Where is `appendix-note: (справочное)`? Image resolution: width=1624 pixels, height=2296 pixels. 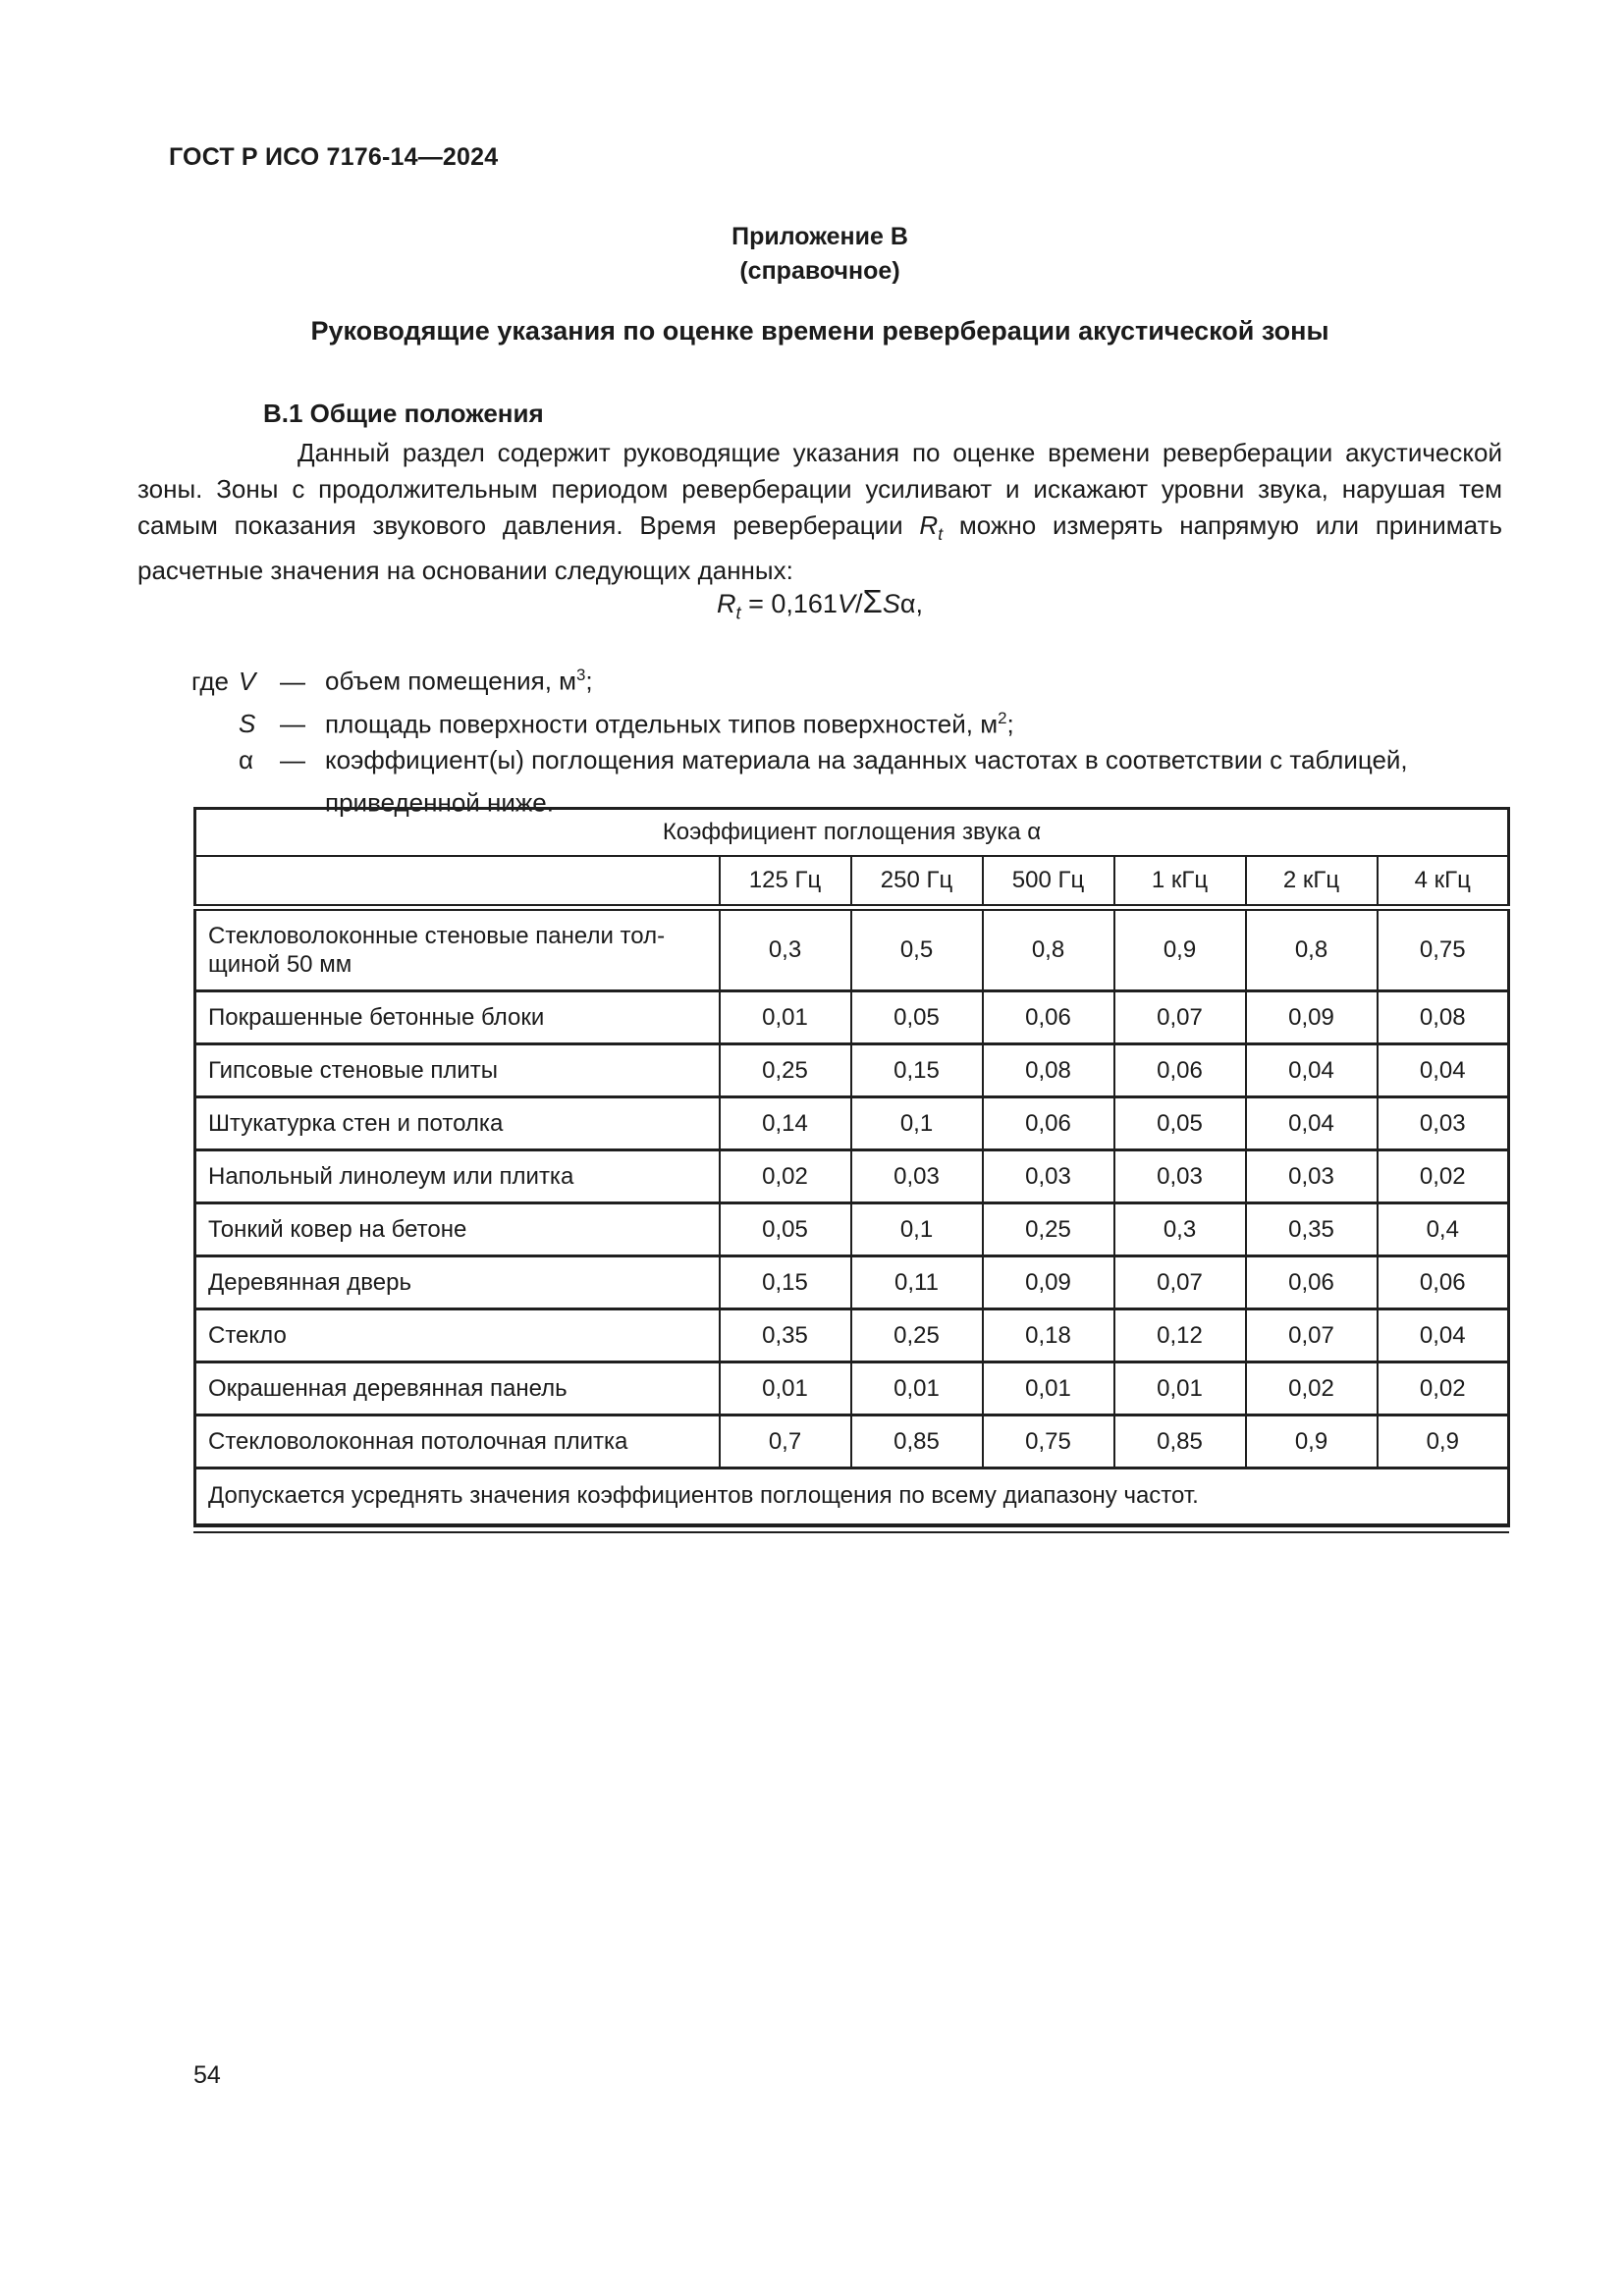 appendix-note: (справочное) is located at coordinates (819, 271).